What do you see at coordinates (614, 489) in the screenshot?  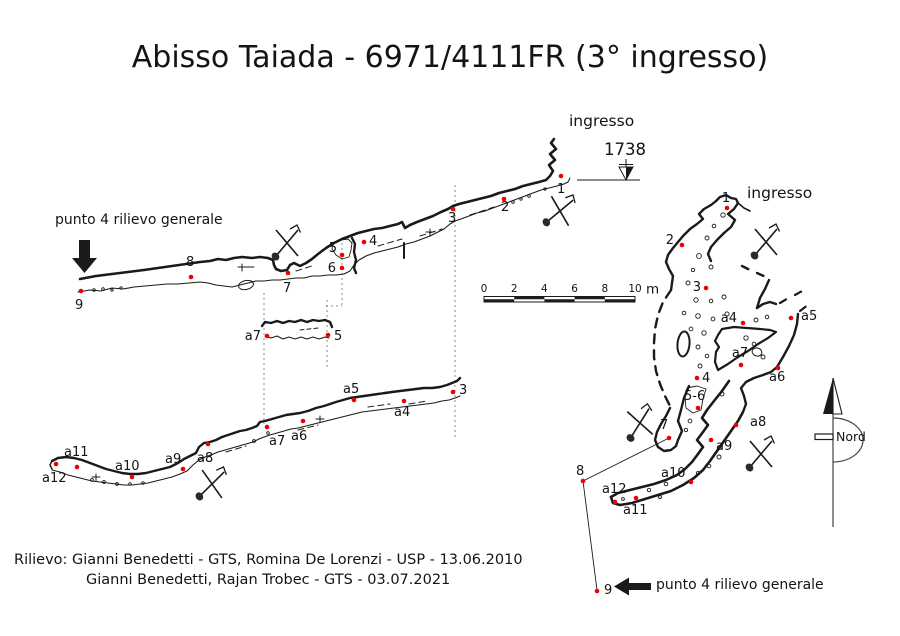 I see `station-label-plan-a12: a12` at bounding box center [614, 489].